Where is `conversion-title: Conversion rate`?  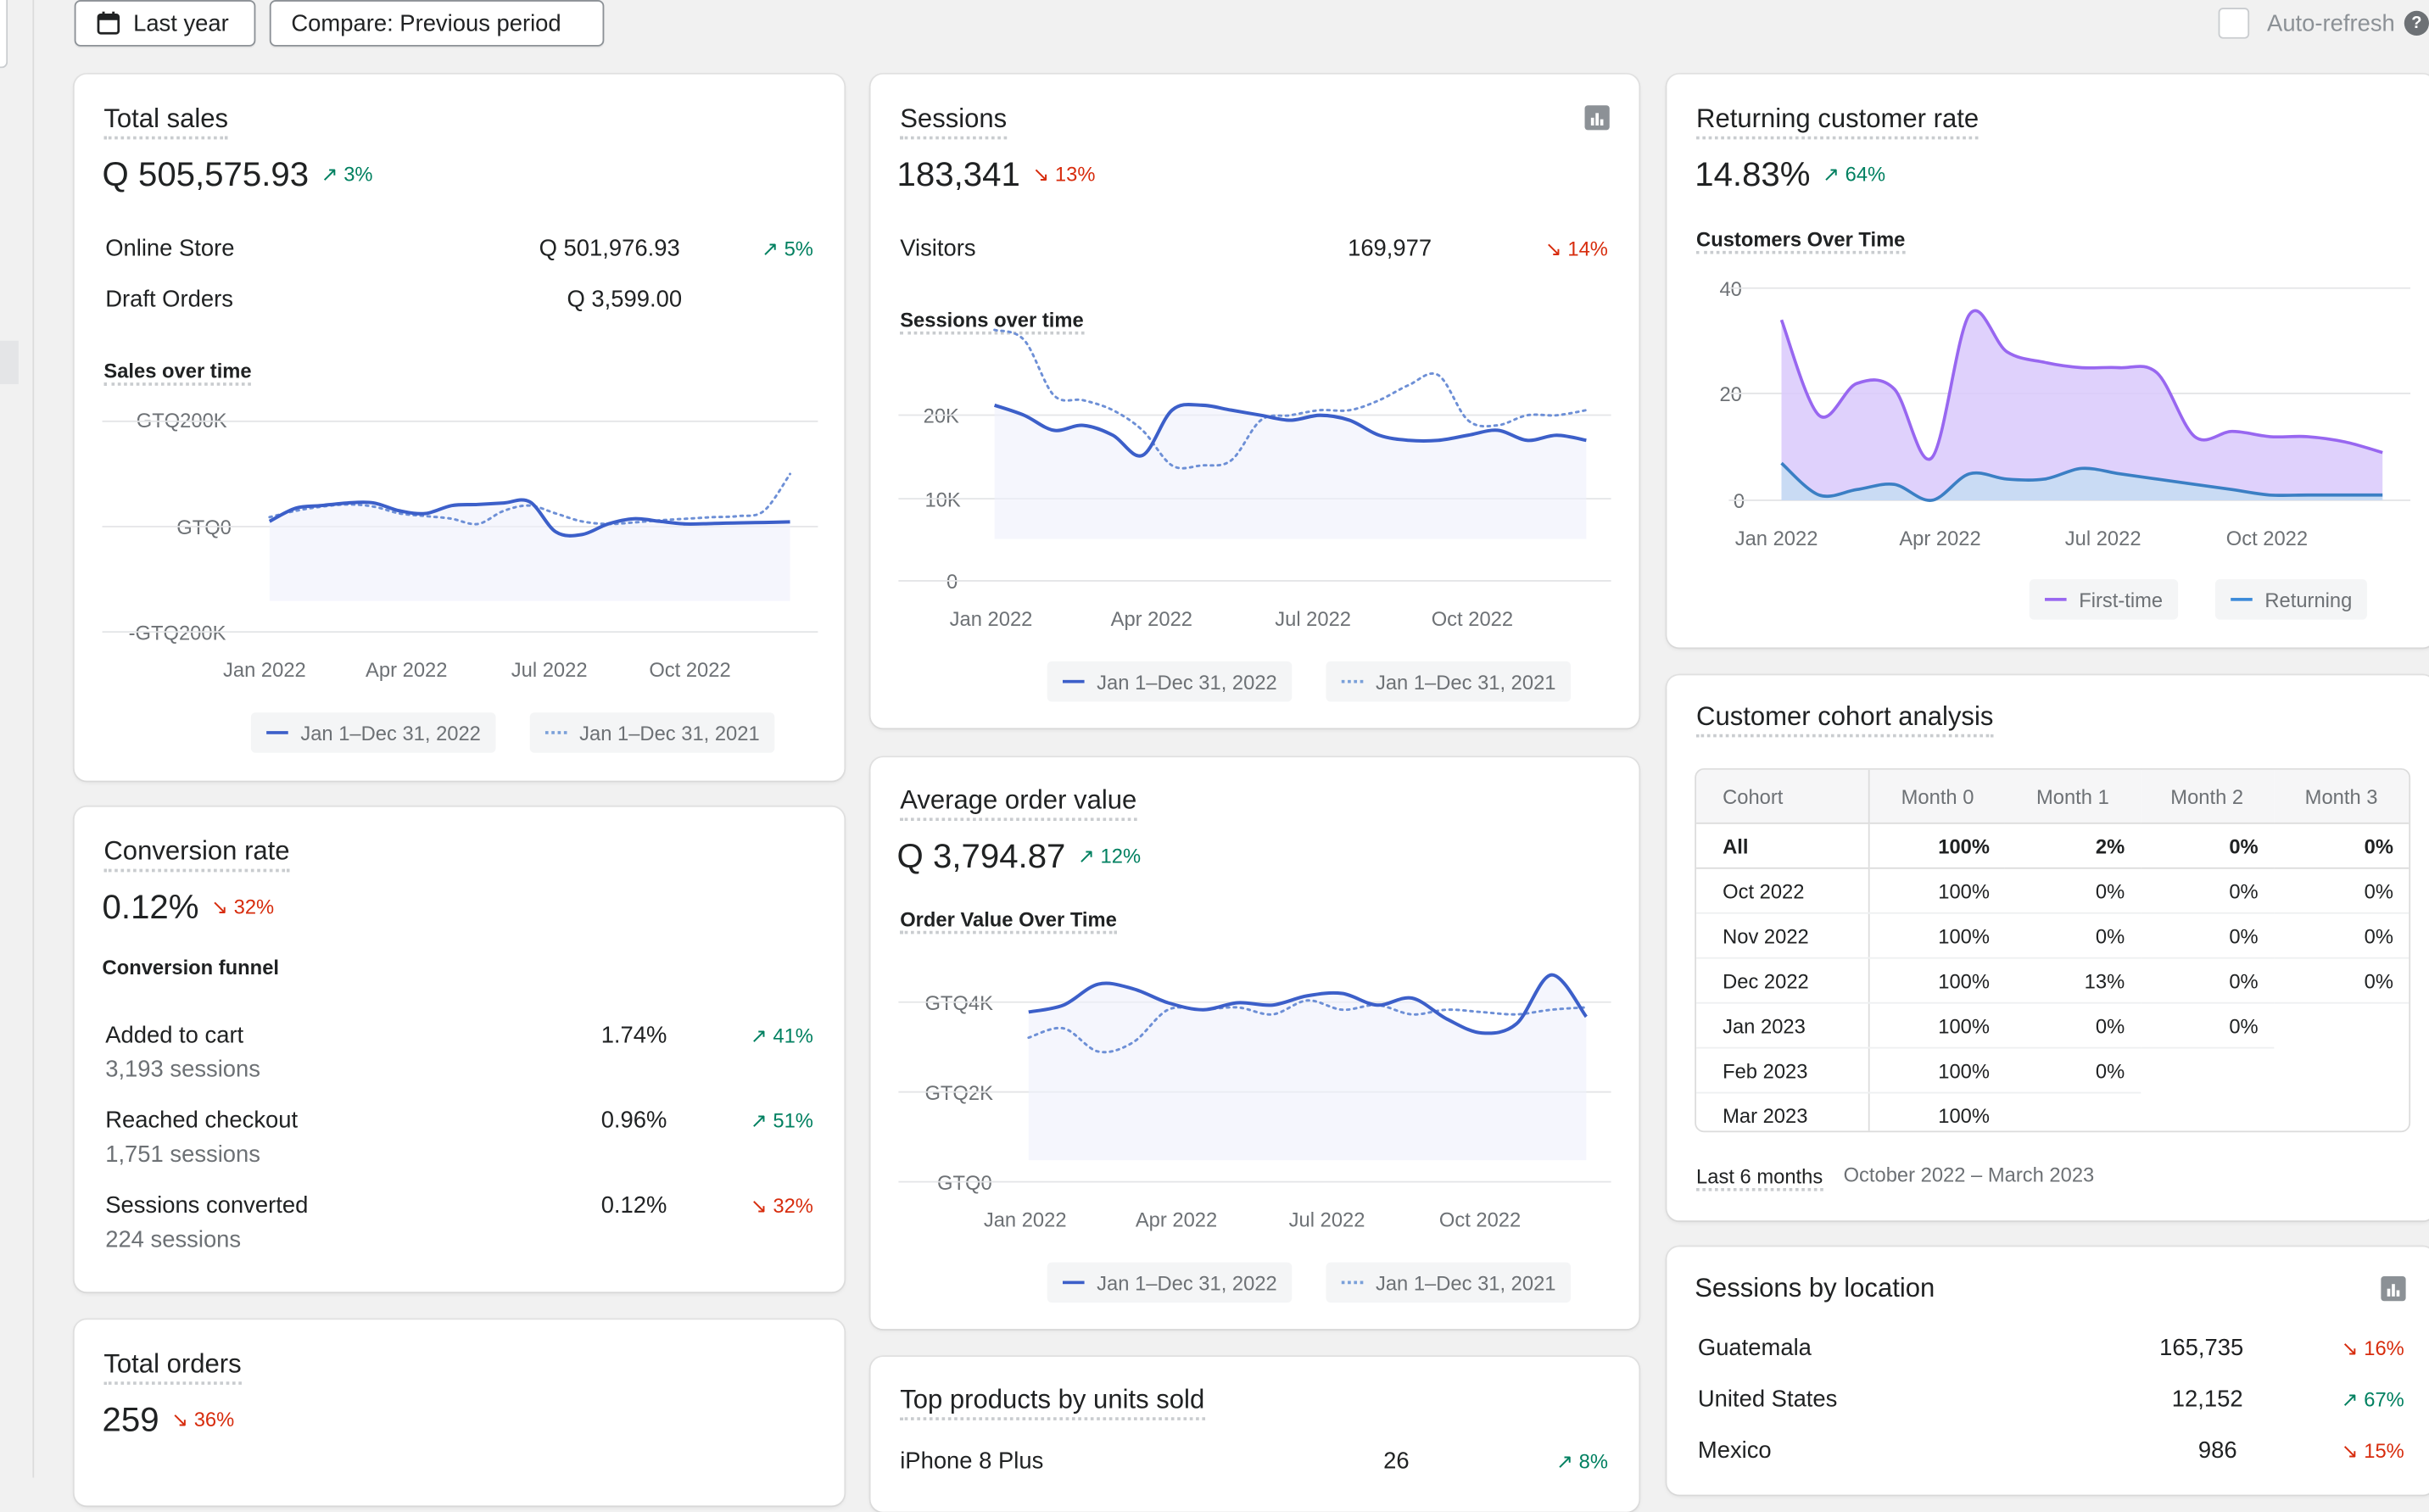 conversion-title: Conversion rate is located at coordinates (196, 854).